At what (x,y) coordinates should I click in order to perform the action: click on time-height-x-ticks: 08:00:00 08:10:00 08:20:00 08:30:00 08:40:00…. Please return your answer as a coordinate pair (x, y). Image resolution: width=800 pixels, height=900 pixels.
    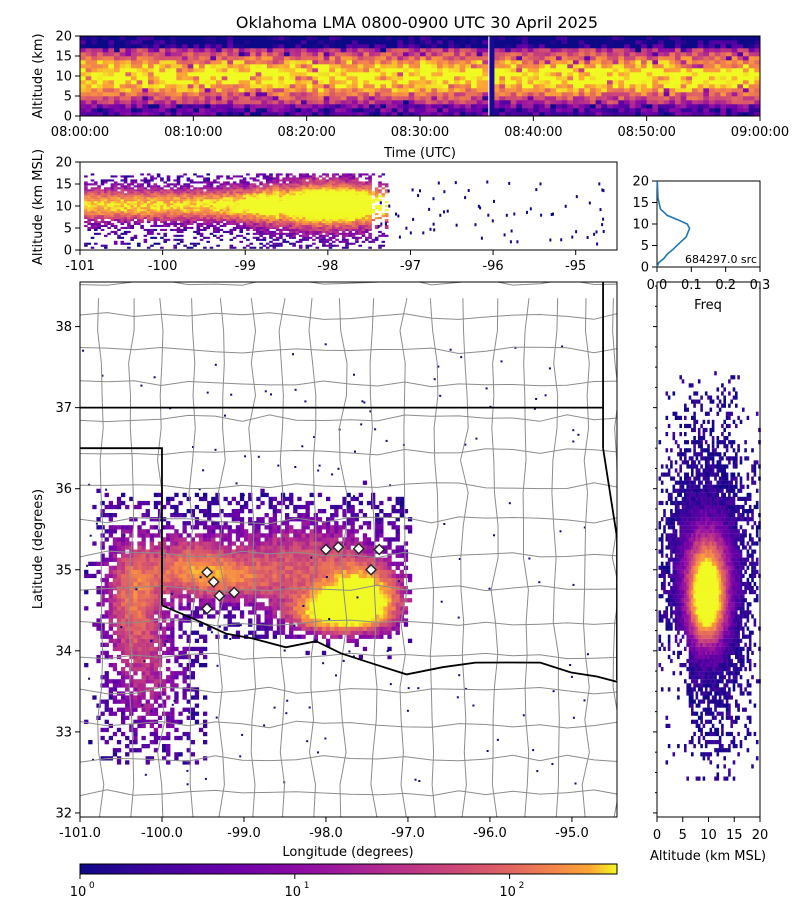
    Looking at the image, I should click on (420, 128).